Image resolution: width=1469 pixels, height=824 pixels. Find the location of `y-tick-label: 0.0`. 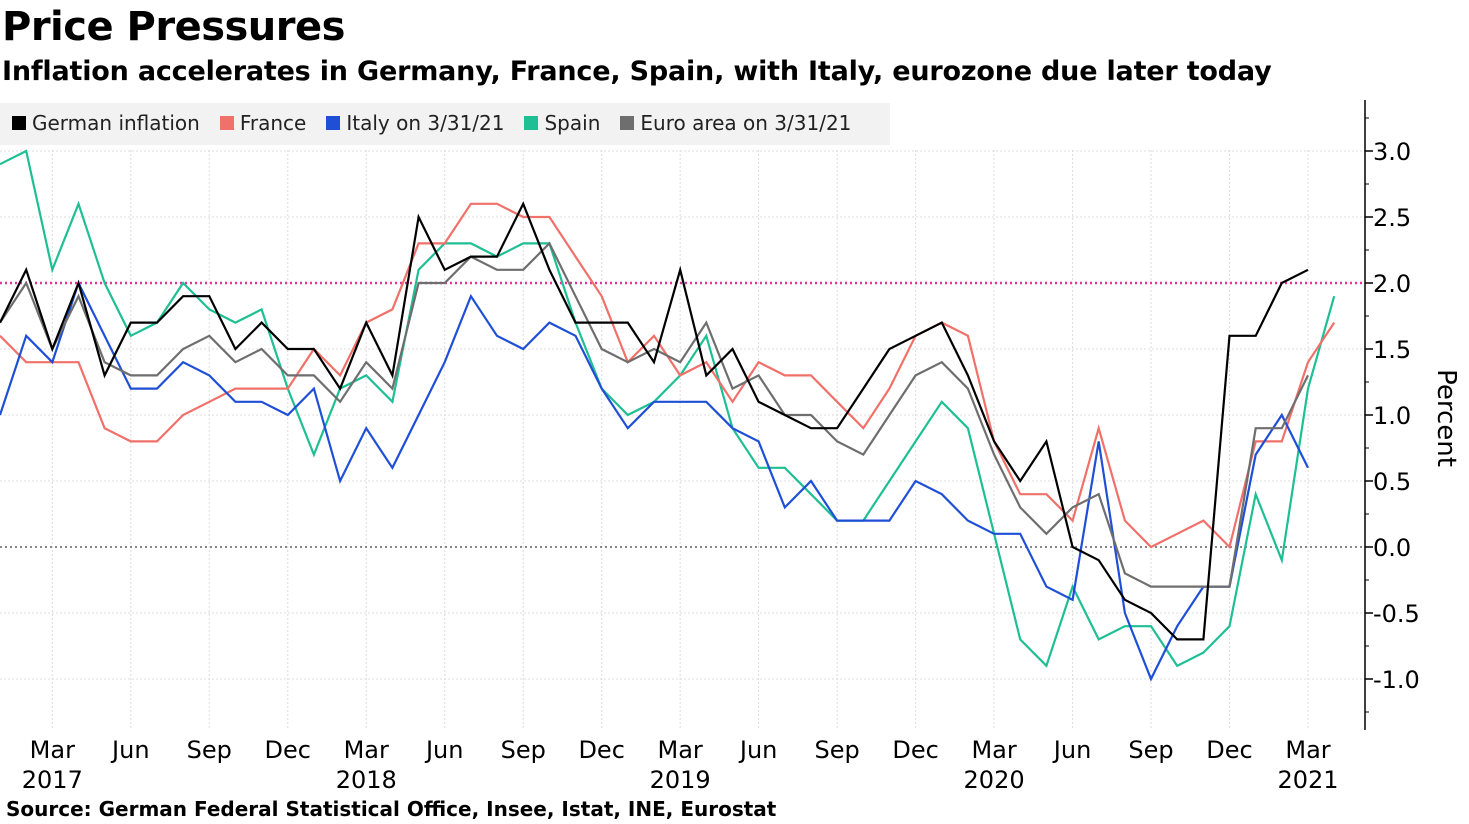

y-tick-label: 0.0 is located at coordinates (1392, 548).